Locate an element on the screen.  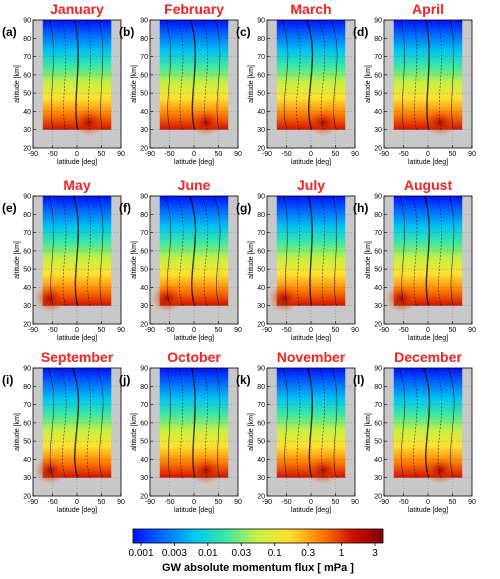
panel-label: (k) is located at coordinates (243, 380).